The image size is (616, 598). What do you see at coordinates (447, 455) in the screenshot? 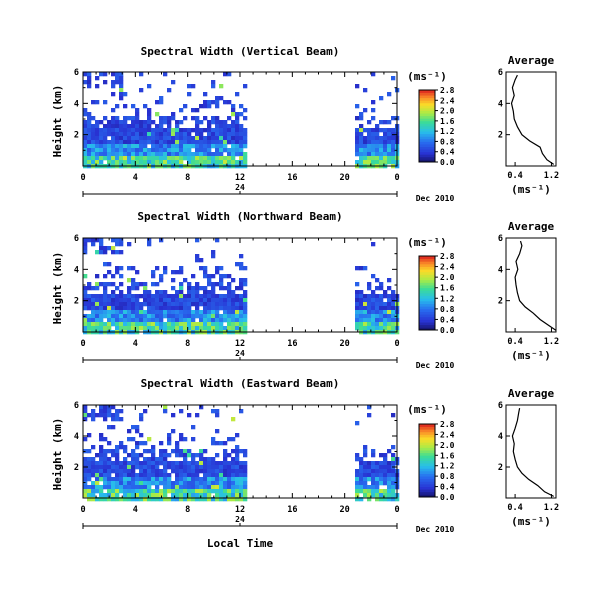
I see `colorbar-tick-label: 1.6` at bounding box center [447, 455].